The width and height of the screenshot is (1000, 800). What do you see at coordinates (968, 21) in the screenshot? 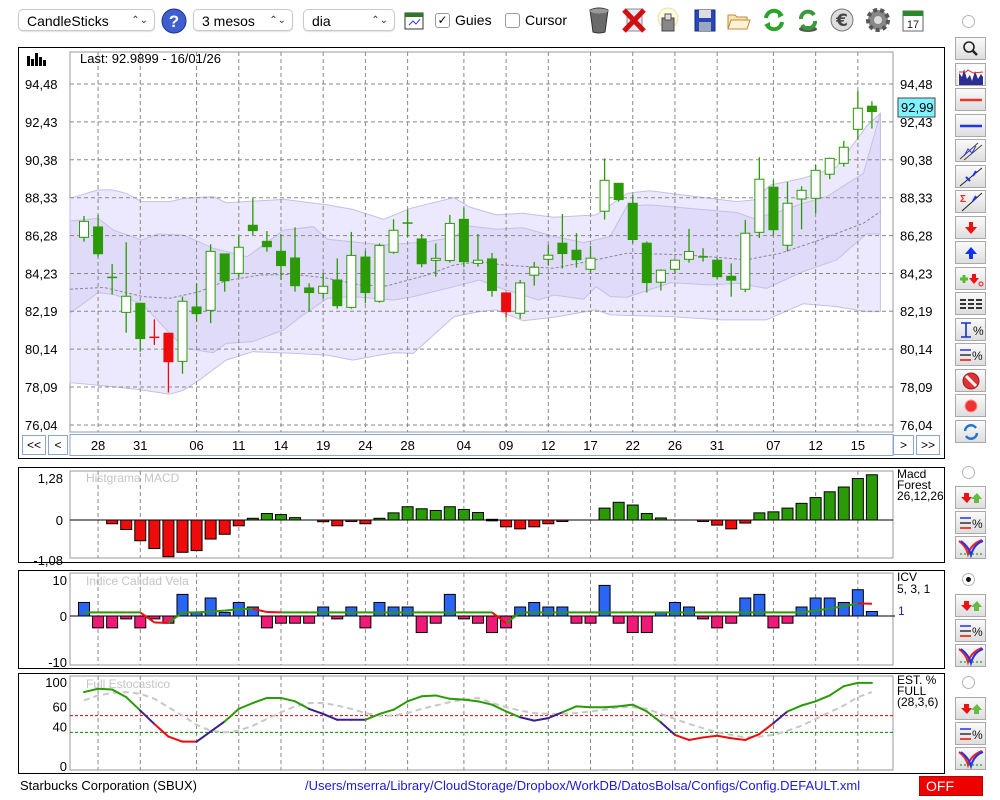
I see `main-panel-radio` at bounding box center [968, 21].